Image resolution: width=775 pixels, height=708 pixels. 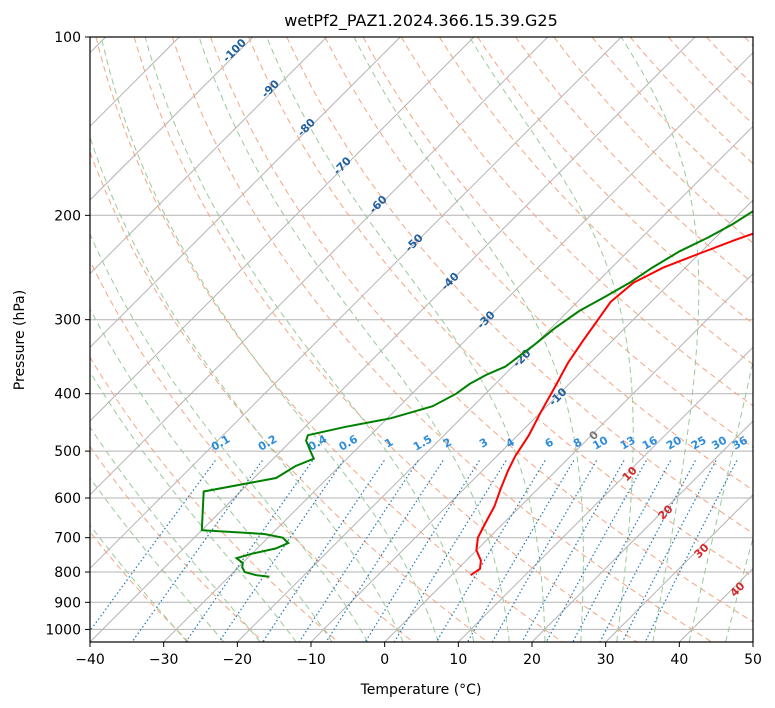 What do you see at coordinates (67, 452) in the screenshot?
I see `y-tick-label: 500` at bounding box center [67, 452].